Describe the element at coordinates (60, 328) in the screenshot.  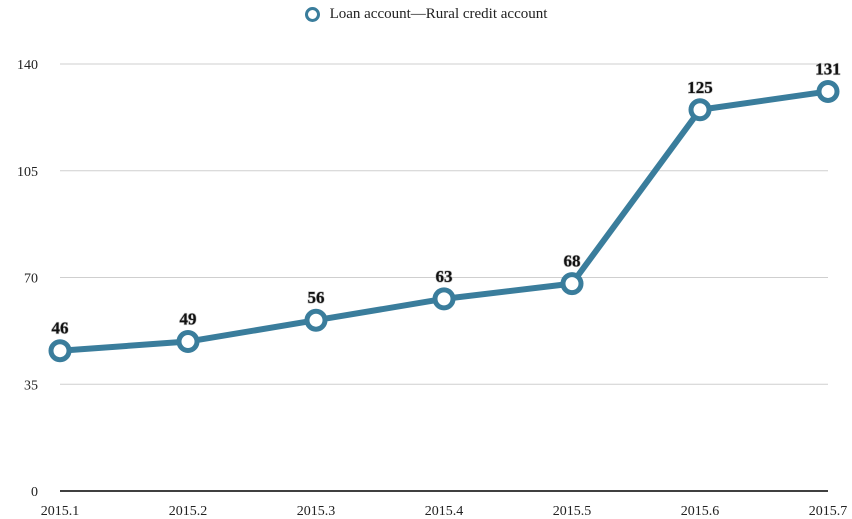
I see `data-label: 46` at that location.